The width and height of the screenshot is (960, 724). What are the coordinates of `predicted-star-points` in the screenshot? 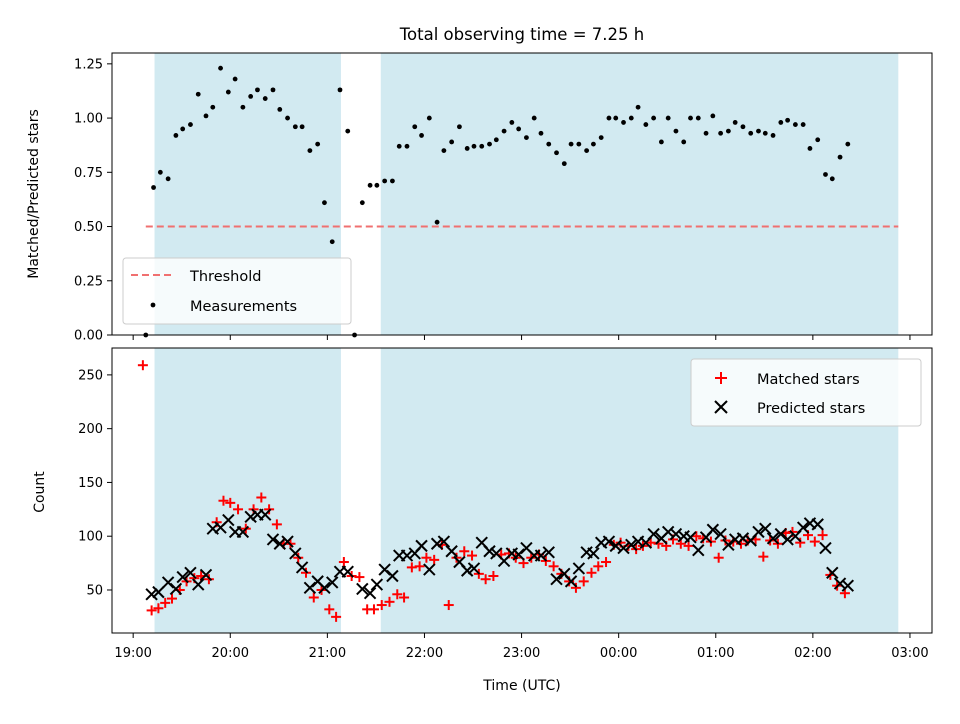 It's located at (500, 554).